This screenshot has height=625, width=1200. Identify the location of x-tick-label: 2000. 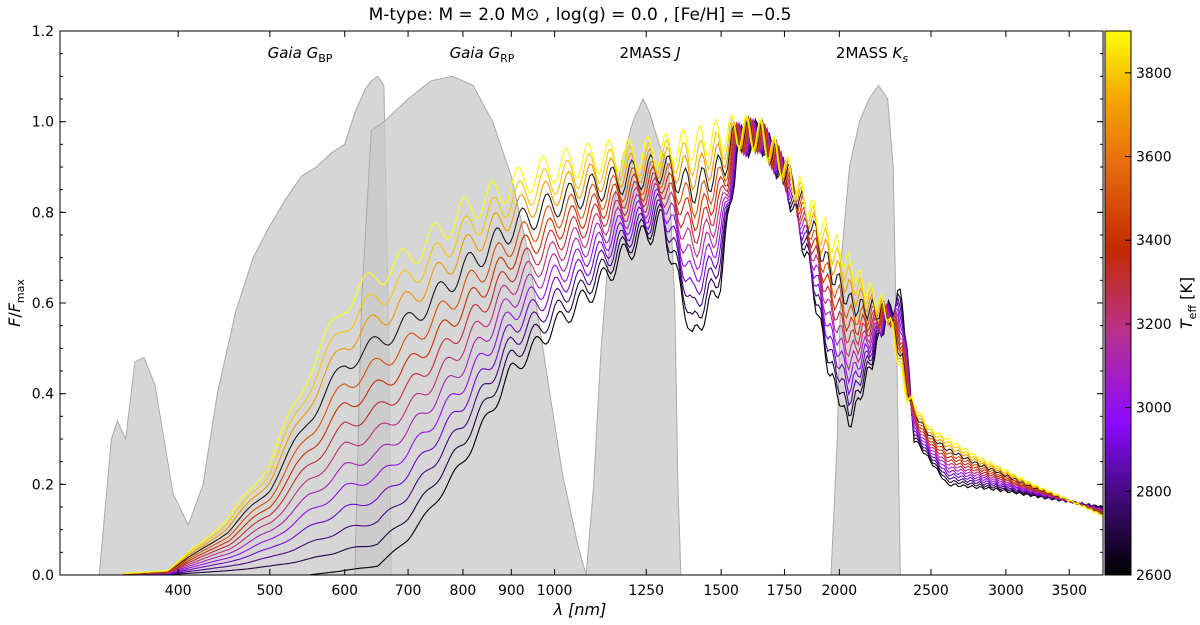
(840, 591).